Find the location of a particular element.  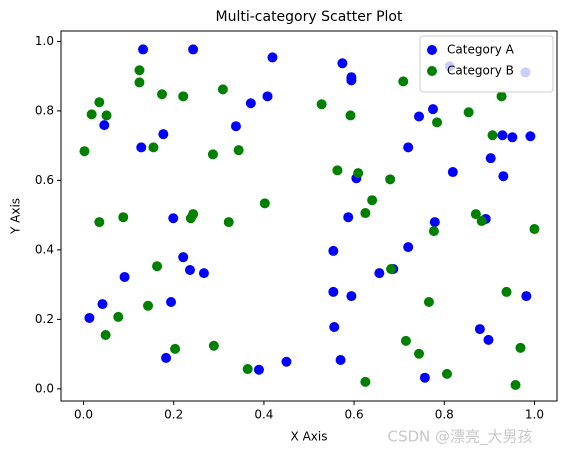

watermark: CSDN @漂亮_大男孩 is located at coordinates (459, 437).